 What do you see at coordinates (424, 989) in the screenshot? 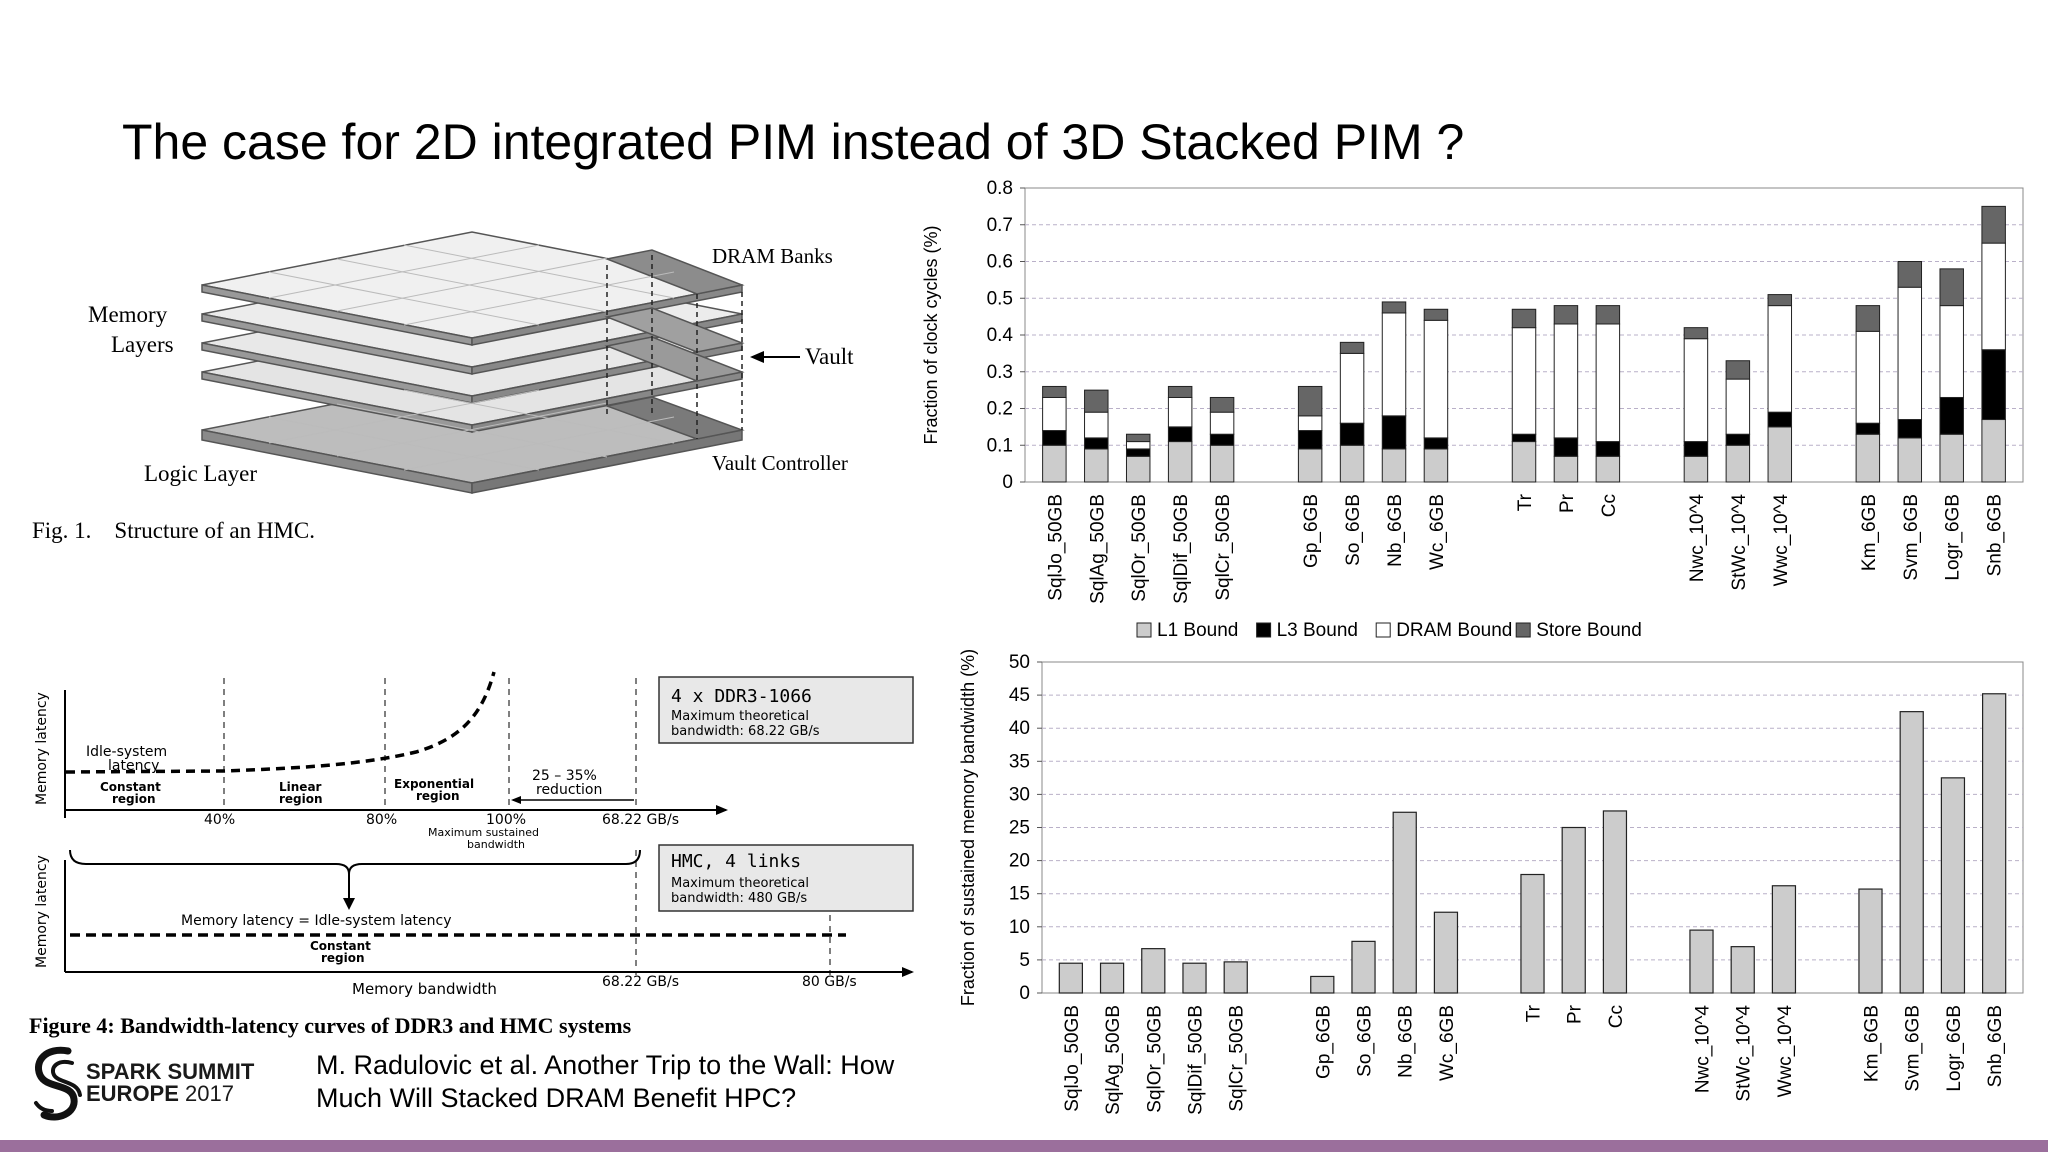
I see `lower-xlabel: Memory bandwidth` at bounding box center [424, 989].